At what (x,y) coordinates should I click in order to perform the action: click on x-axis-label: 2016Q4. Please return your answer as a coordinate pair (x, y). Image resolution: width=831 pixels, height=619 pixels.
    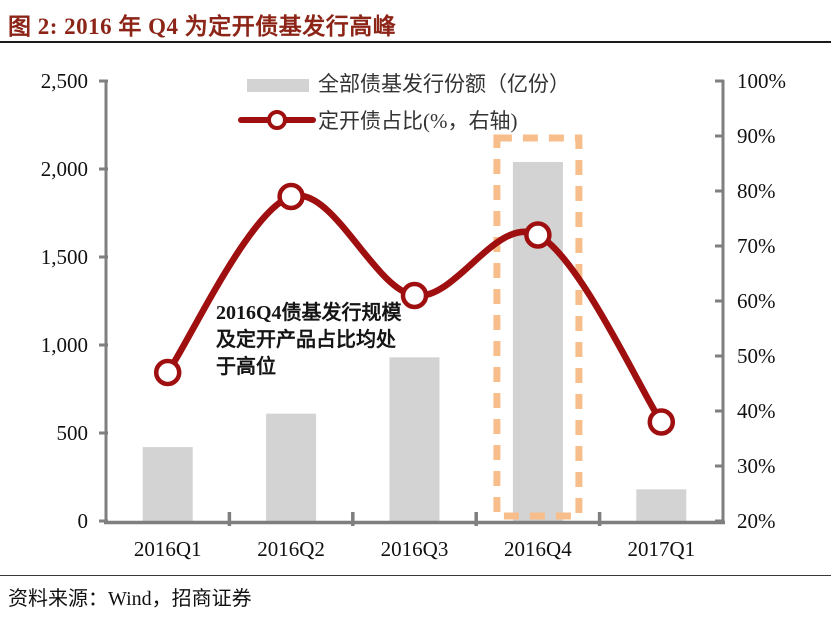
    Looking at the image, I should click on (538, 549).